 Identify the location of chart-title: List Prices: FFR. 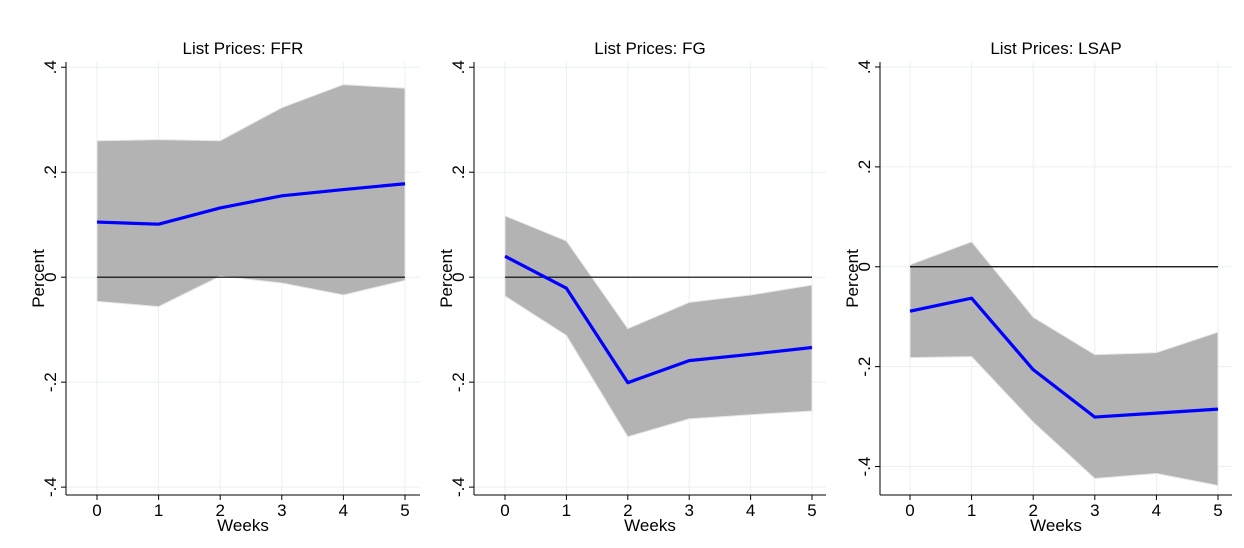
(243, 48).